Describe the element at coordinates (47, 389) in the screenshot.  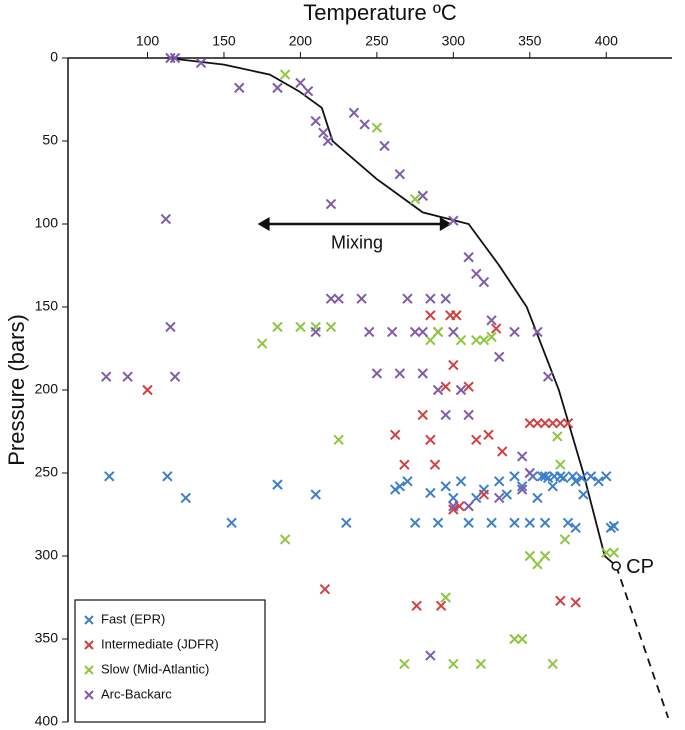
I see `y-tick-label: 200` at that location.